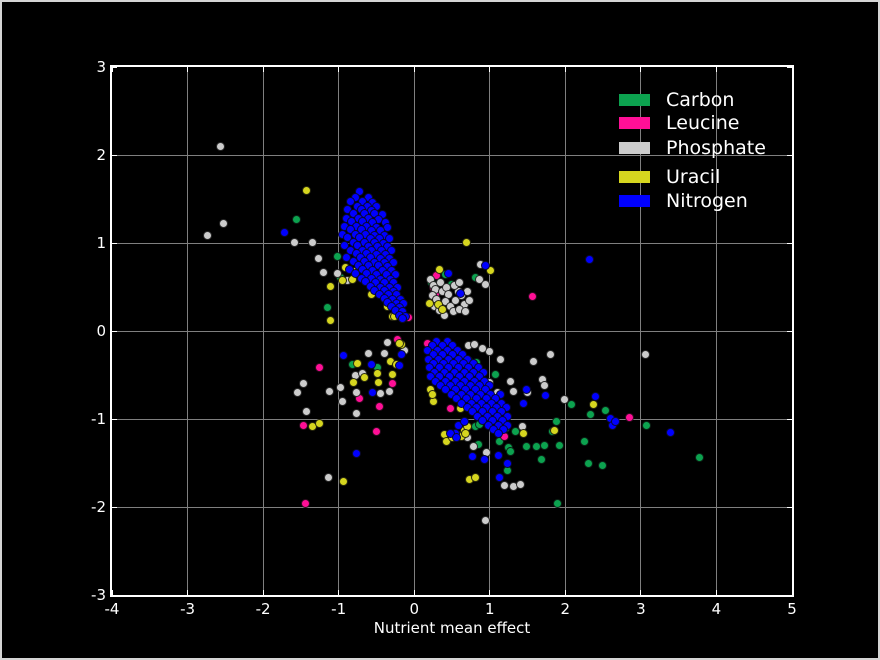 The image size is (880, 660). What do you see at coordinates (716, 148) in the screenshot?
I see `legend-label-phosphate: Phosphate` at bounding box center [716, 148].